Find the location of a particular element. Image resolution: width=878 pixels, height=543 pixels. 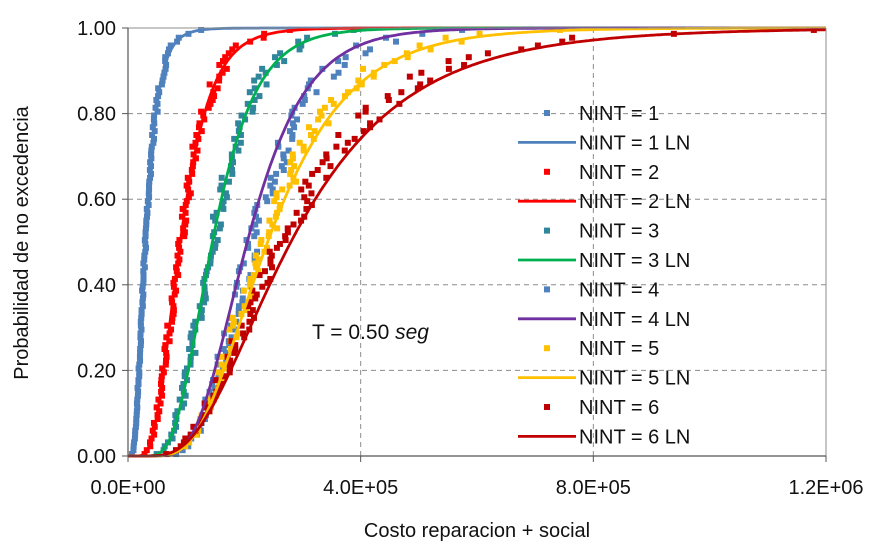

legend-label: NINT = 5 LN is located at coordinates (634, 379).